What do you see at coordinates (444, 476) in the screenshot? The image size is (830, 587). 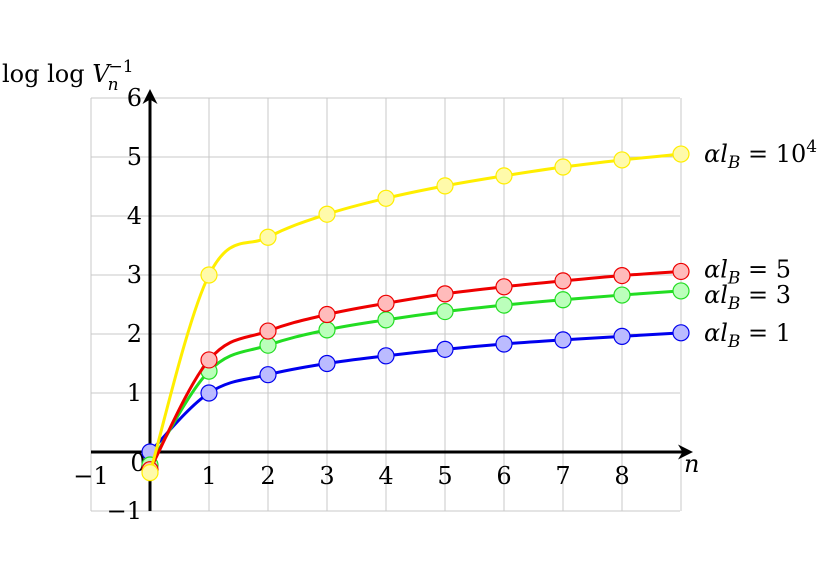 I see `x-tick-label: 5` at bounding box center [444, 476].